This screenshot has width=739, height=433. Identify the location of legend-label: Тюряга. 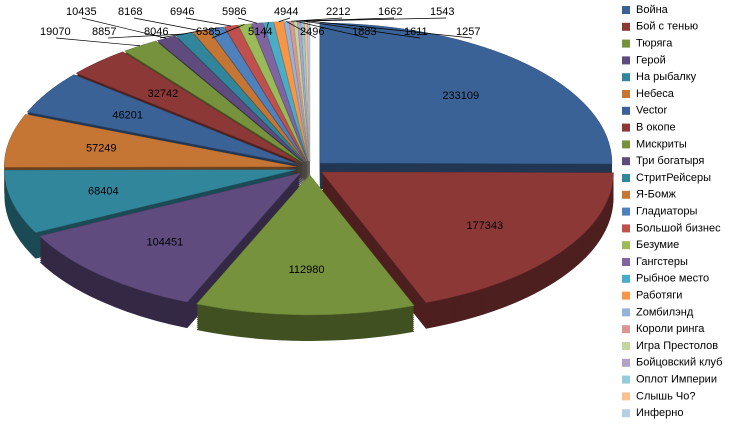
(654, 44).